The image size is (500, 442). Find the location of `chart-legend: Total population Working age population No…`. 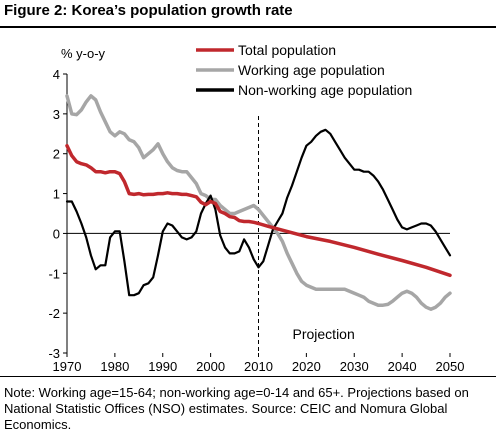

chart-legend: Total population Working age population No… is located at coordinates (304, 70).